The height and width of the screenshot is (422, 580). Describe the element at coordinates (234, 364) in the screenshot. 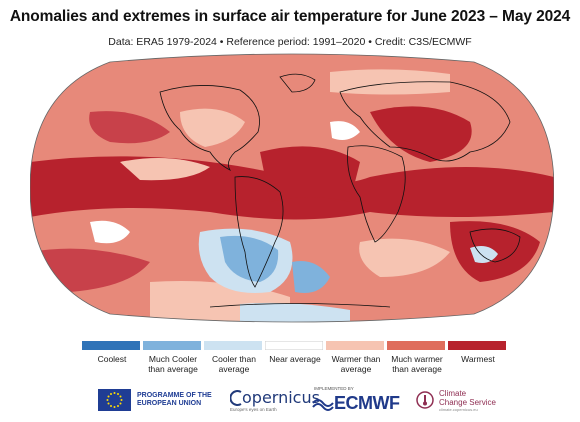

I see `legend-label: Cooler than average` at that location.